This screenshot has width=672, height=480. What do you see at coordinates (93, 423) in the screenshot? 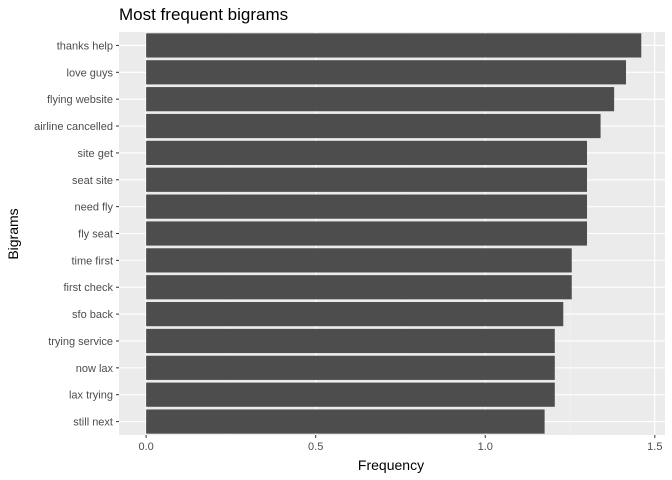
I see `y-tick-label: still next` at bounding box center [93, 423].